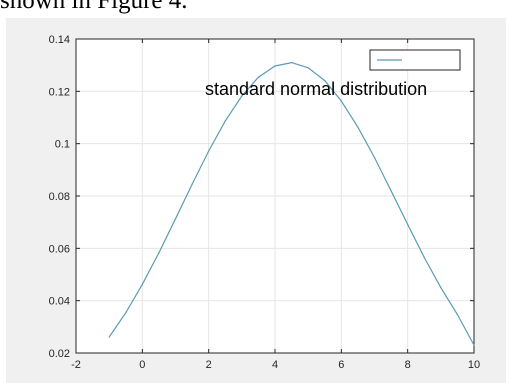  Describe the element at coordinates (59, 249) in the screenshot. I see `y-tick-label: 0.06` at that location.